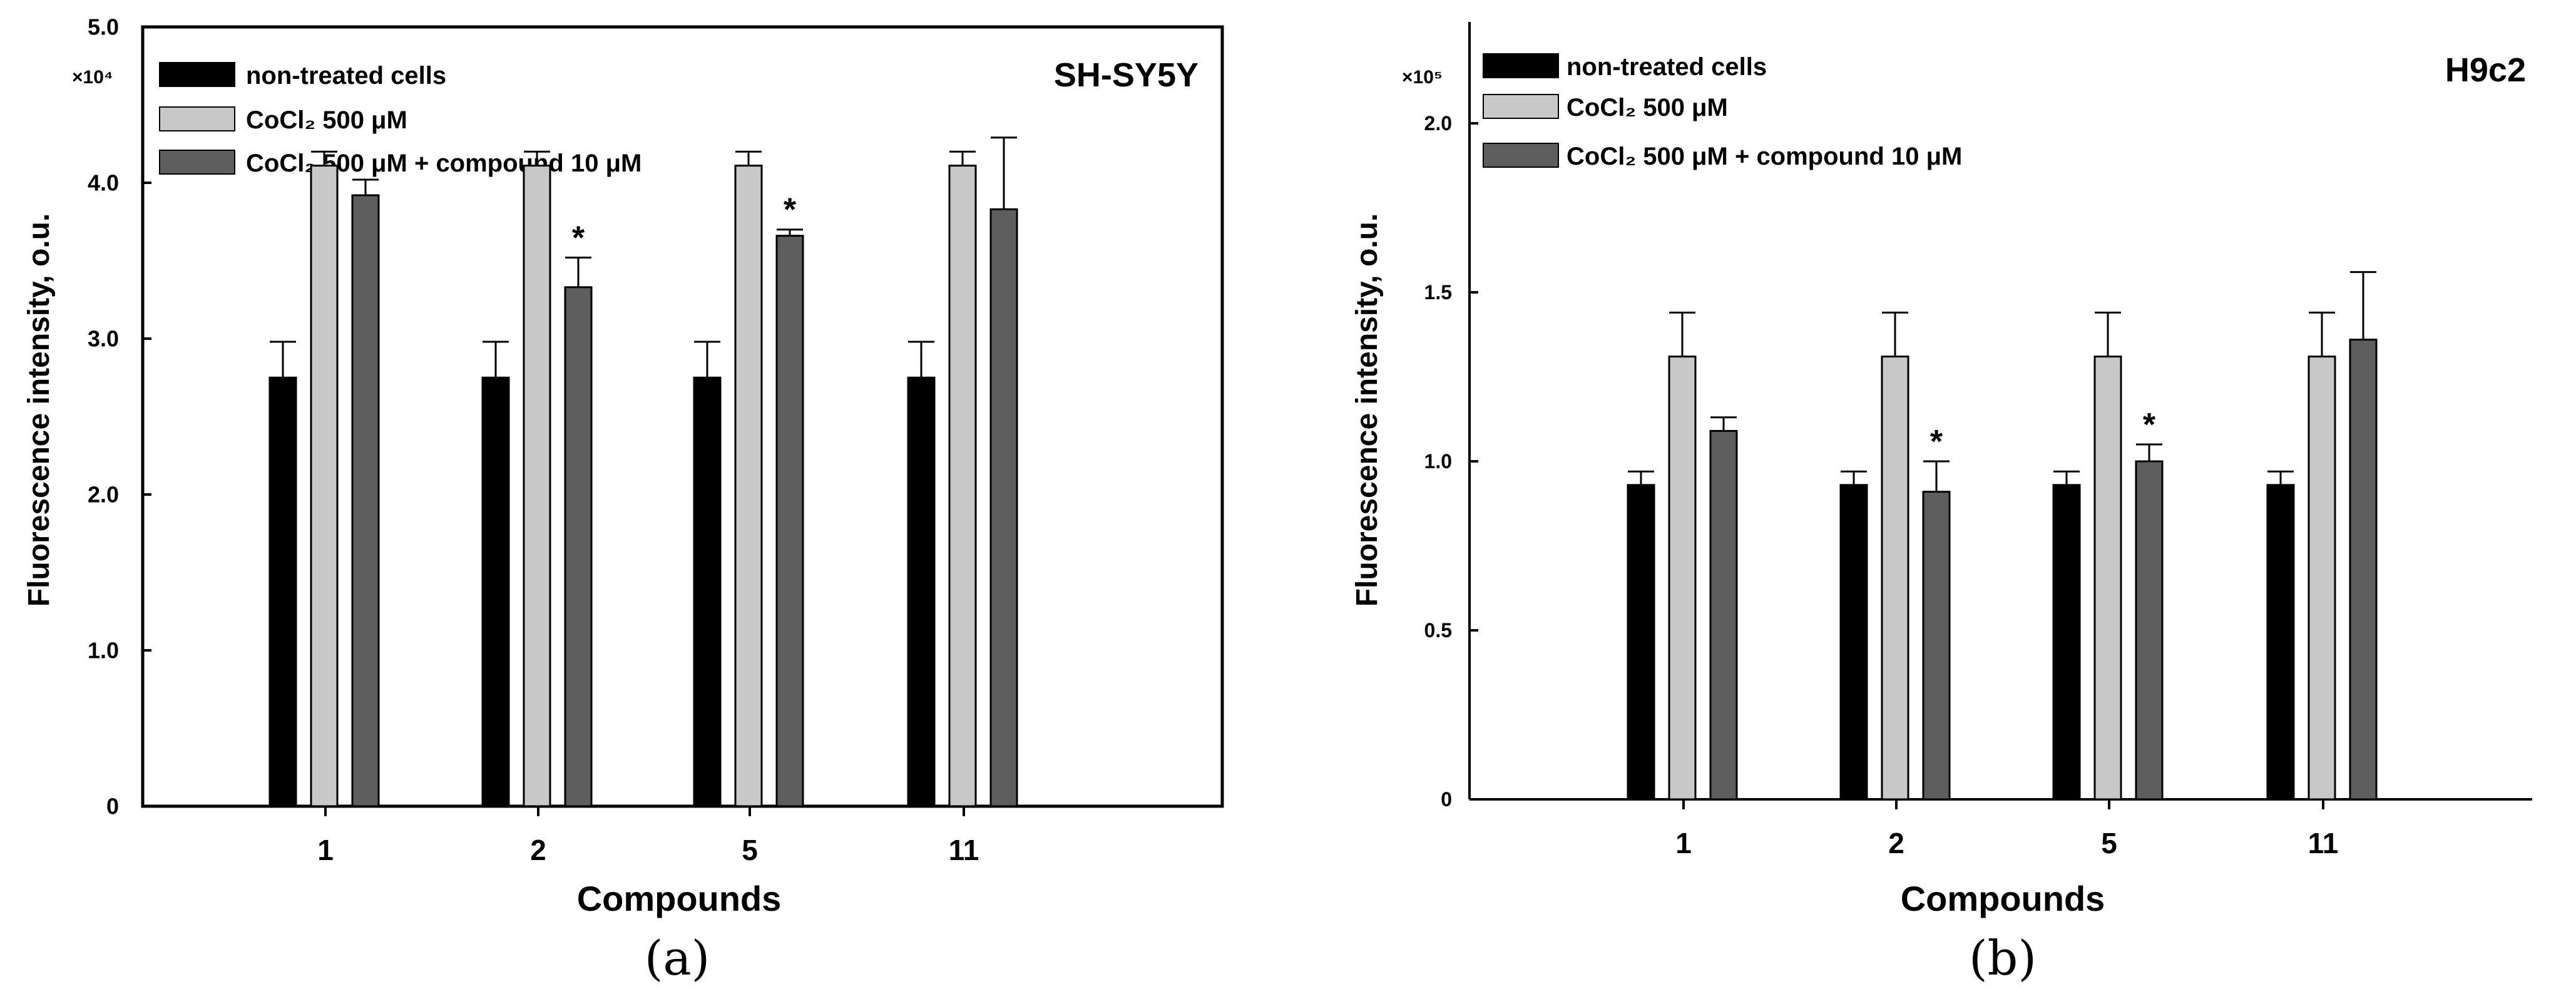 This screenshot has height=994, width=2576. Describe the element at coordinates (92, 77) in the screenshot. I see `y-multiplier: ×10⁴` at that location.